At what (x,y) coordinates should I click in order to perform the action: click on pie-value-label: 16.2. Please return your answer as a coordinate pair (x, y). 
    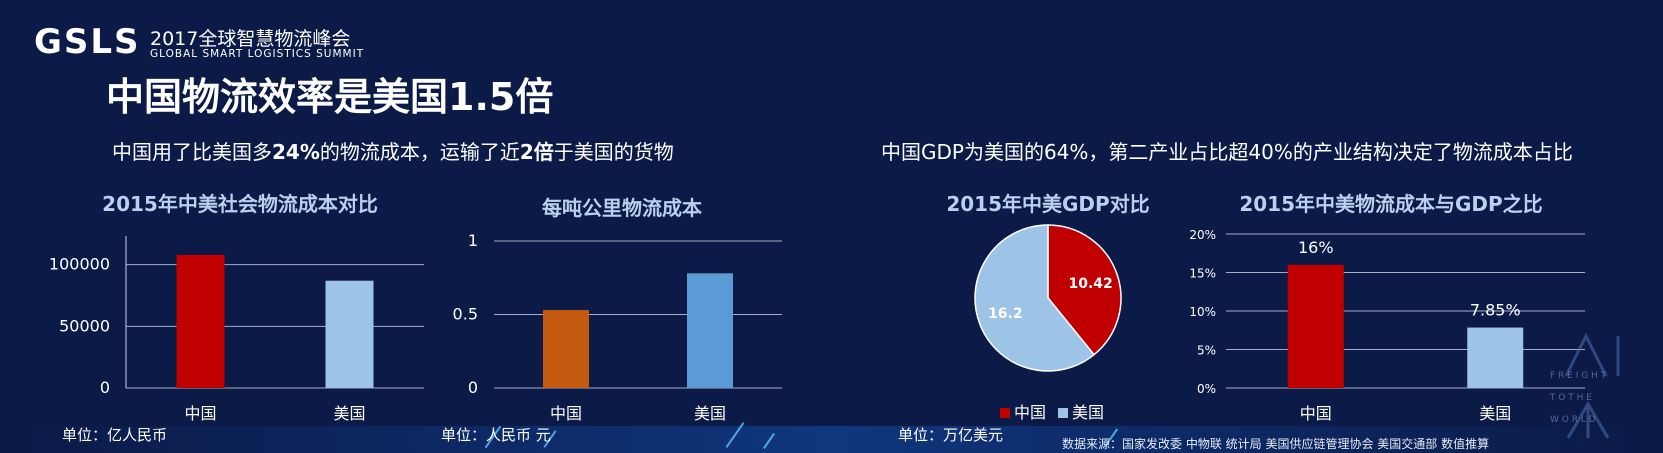
    Looking at the image, I should click on (1005, 314).